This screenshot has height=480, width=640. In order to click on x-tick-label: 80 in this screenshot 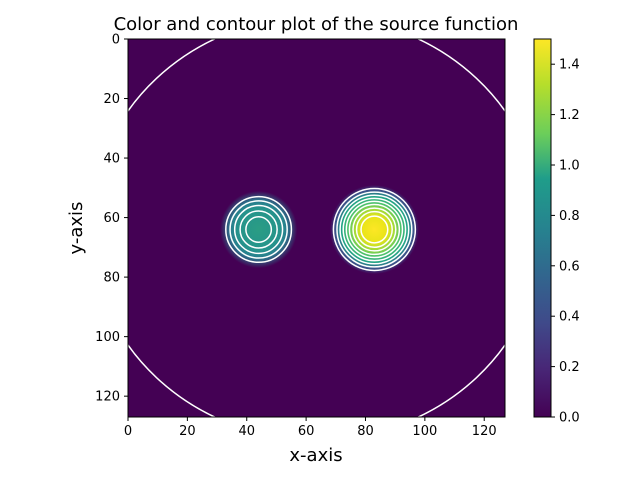, I will do `click(365, 431)`.